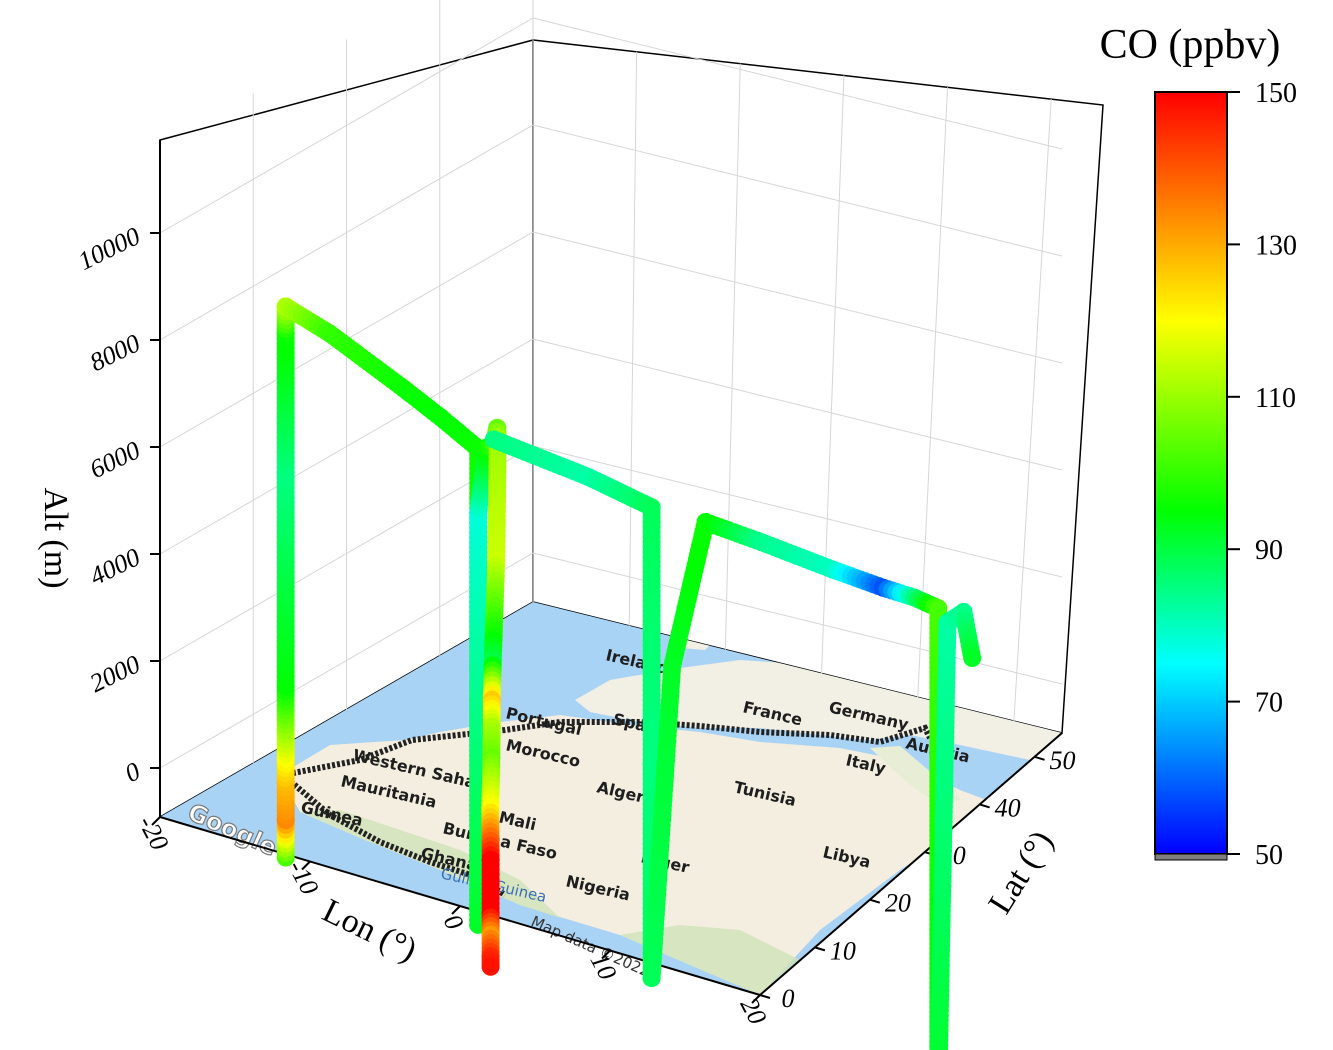  I want to click on colorbar-tick-label: 130, so click(1276, 245).